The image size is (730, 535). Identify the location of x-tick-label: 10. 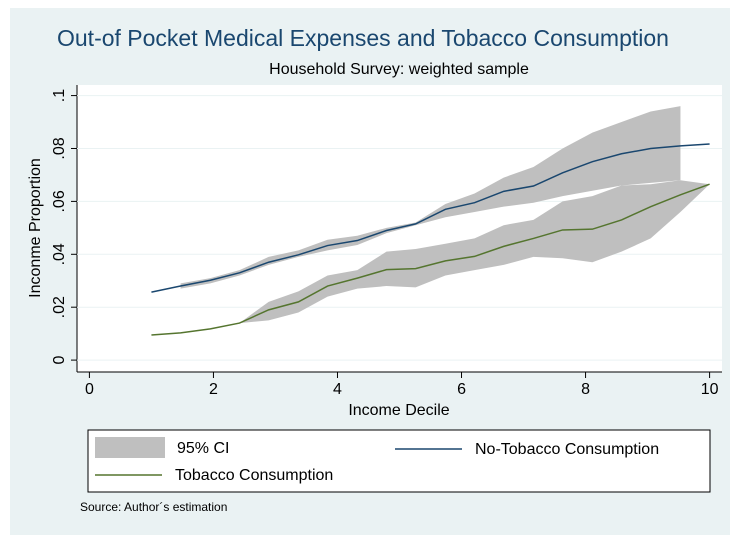
(710, 389).